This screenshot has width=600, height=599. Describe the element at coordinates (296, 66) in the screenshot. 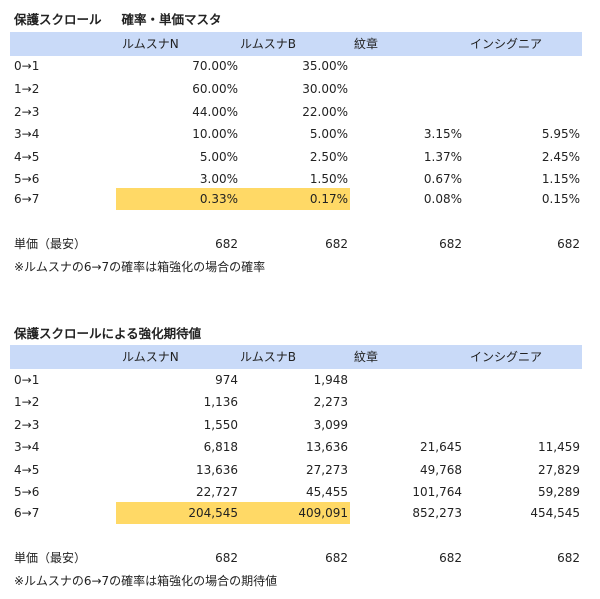

I see `table-row: 0→1 70.00% 35.00%` at that location.